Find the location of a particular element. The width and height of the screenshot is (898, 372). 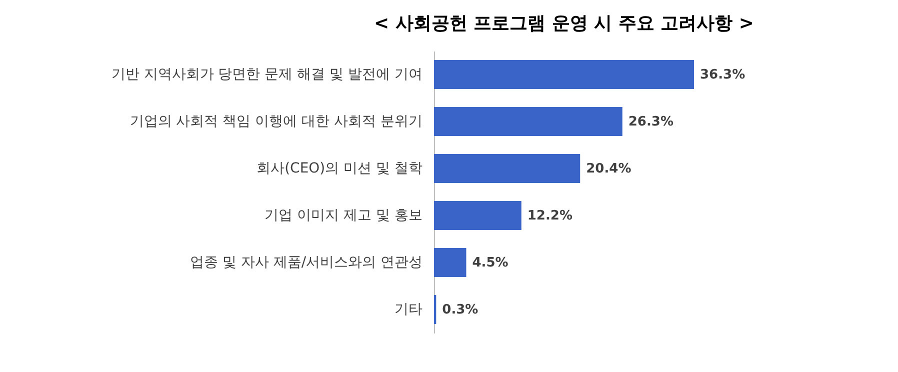

y-tick-label: 기업의 사회적 책임 이행에 대한 사회적 분위기 is located at coordinates (276, 122).